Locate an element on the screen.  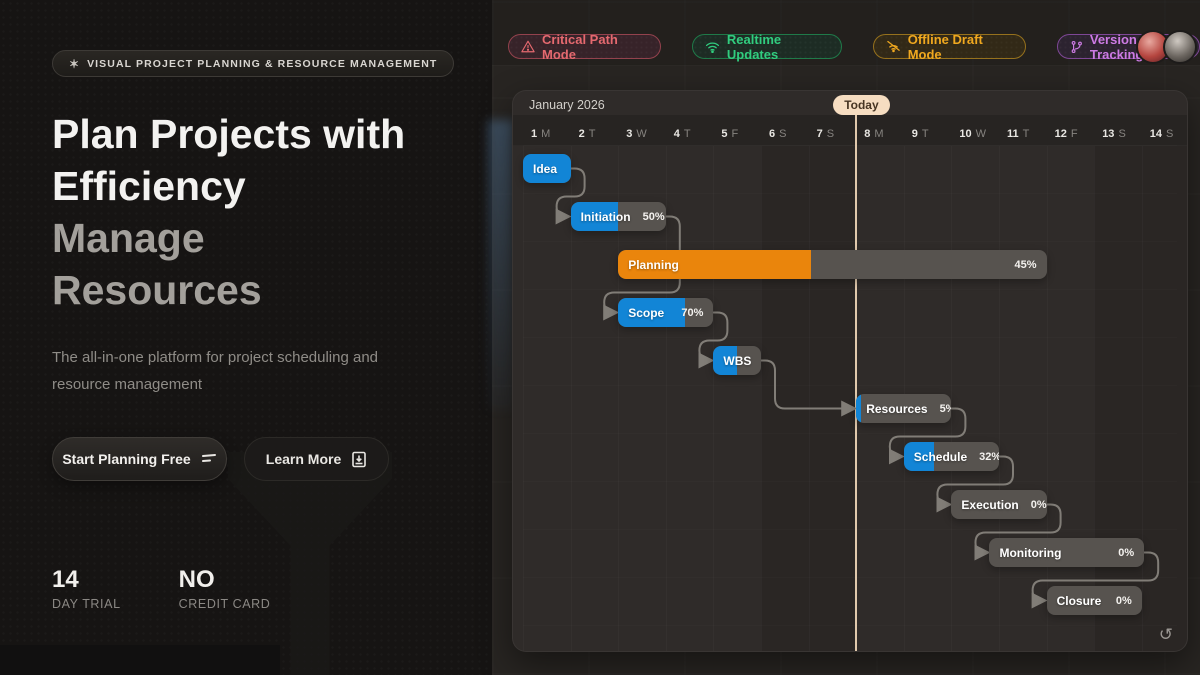
decorative-corner-shape is located at coordinates (140, 660).